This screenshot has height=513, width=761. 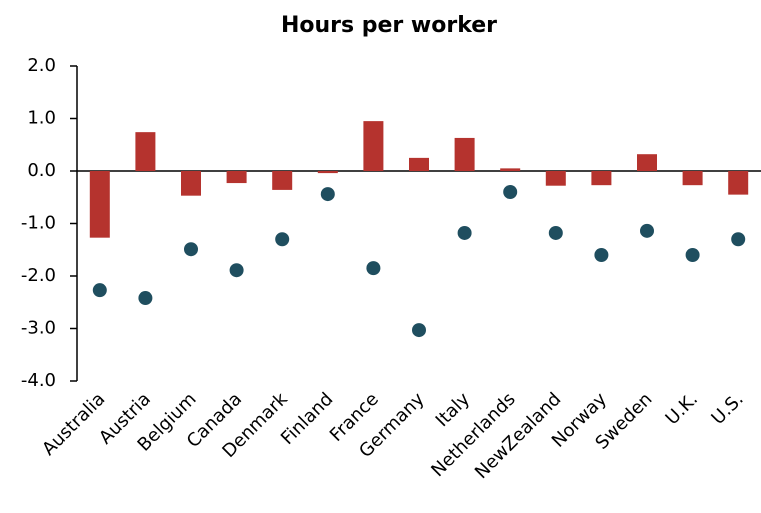 What do you see at coordinates (38, 223) in the screenshot?
I see `y-tick-label: -1.0` at bounding box center [38, 223].